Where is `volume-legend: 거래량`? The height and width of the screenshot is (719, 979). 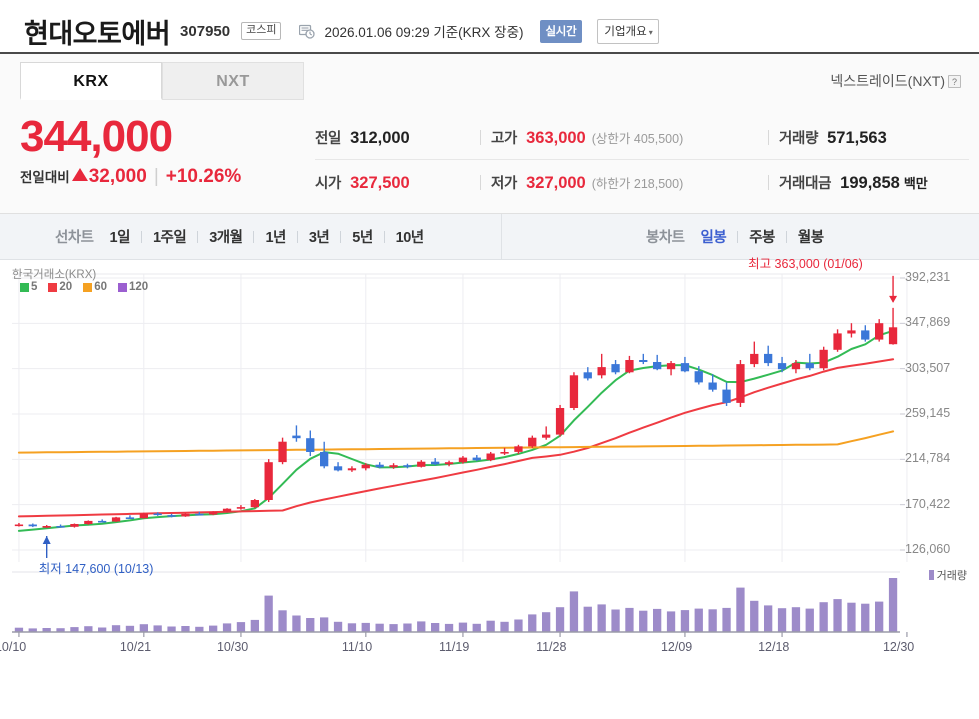
volume-legend: 거래량 is located at coordinates (947, 575).